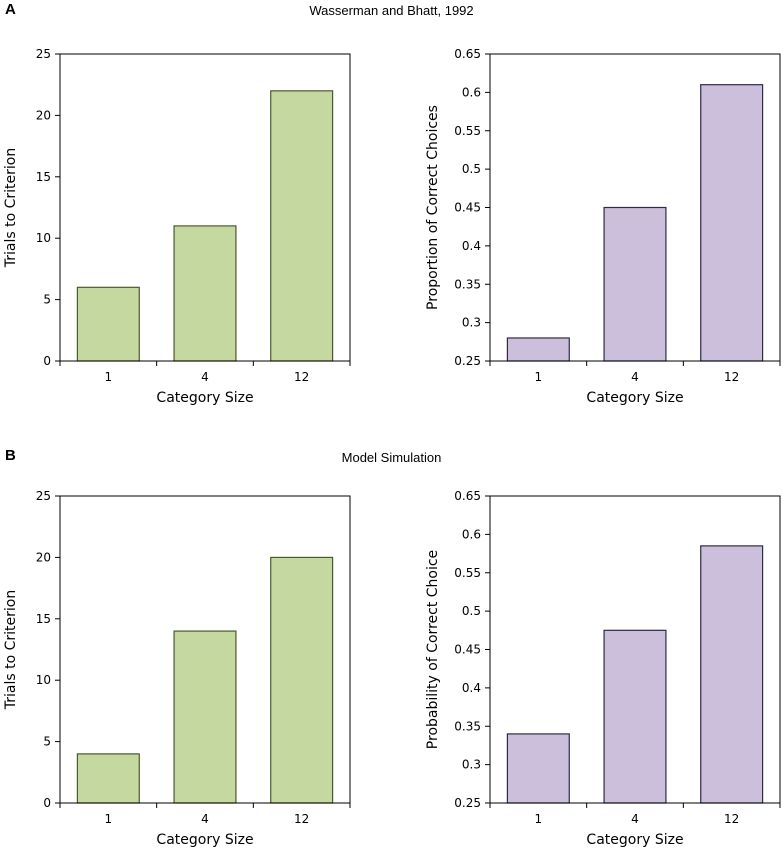 This screenshot has height=850, width=783. Describe the element at coordinates (205, 207) in the screenshot. I see `plot-frame-a-trials` at that location.